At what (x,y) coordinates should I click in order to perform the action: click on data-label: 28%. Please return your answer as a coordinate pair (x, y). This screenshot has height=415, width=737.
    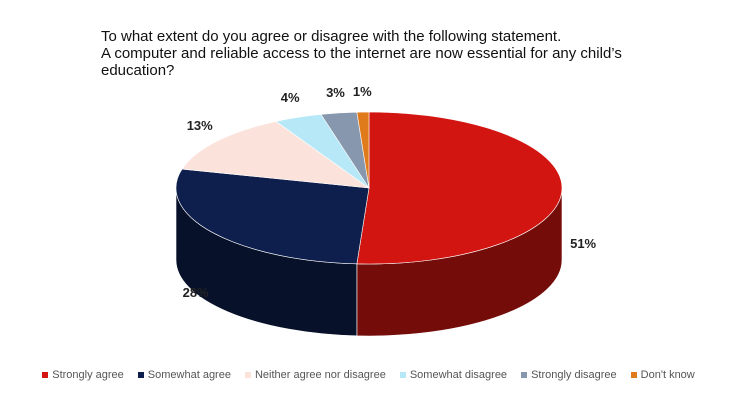
    Looking at the image, I should click on (196, 292).